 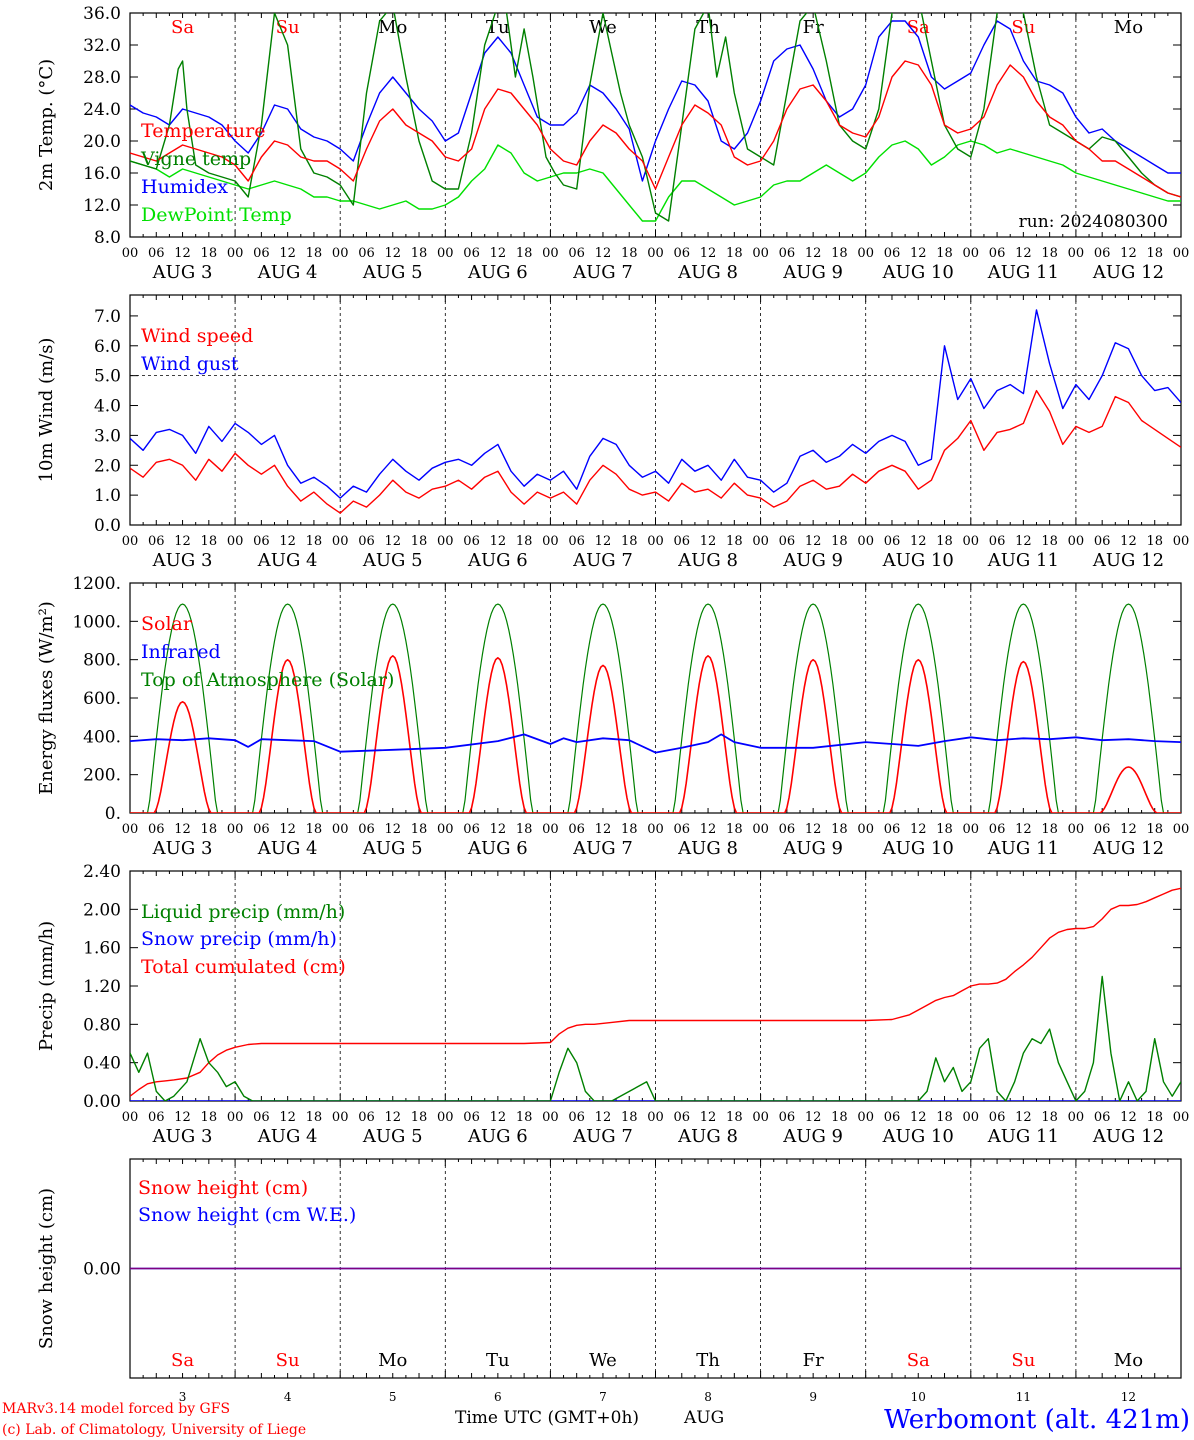 What do you see at coordinates (195, 159) in the screenshot?
I see `legend-vigne-temp: Vigne temp` at bounding box center [195, 159].